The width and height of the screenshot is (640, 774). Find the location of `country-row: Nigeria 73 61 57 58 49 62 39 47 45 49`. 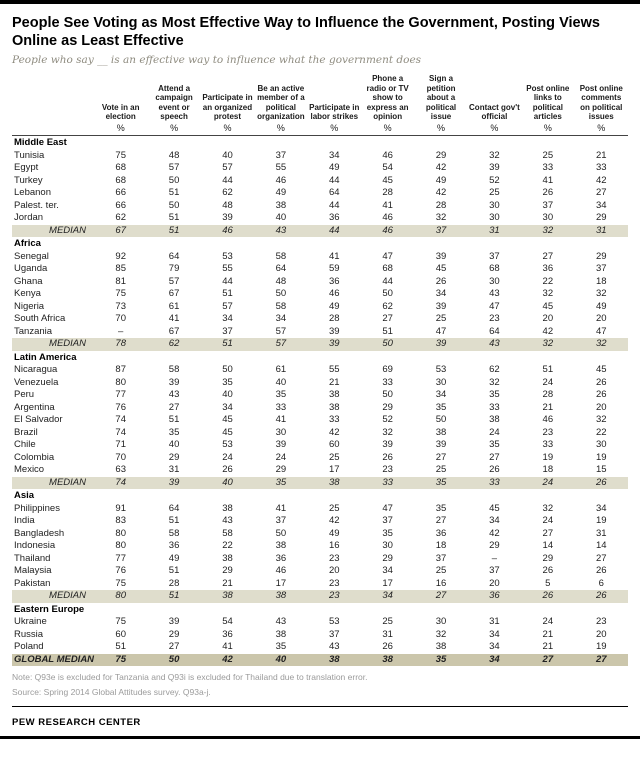

country-row: Nigeria 73 61 57 58 49 62 39 47 45 49 is located at coordinates (320, 307).